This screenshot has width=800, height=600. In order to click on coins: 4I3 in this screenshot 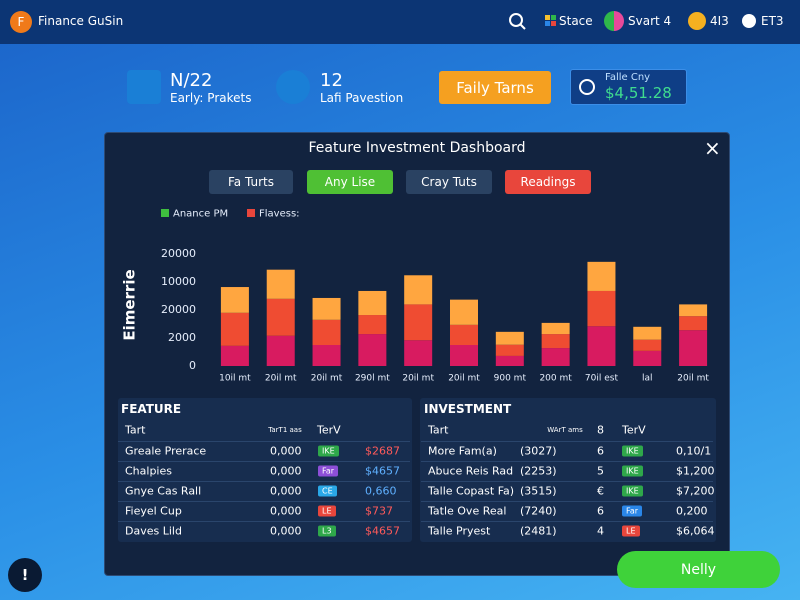, I will do `click(719, 21)`.